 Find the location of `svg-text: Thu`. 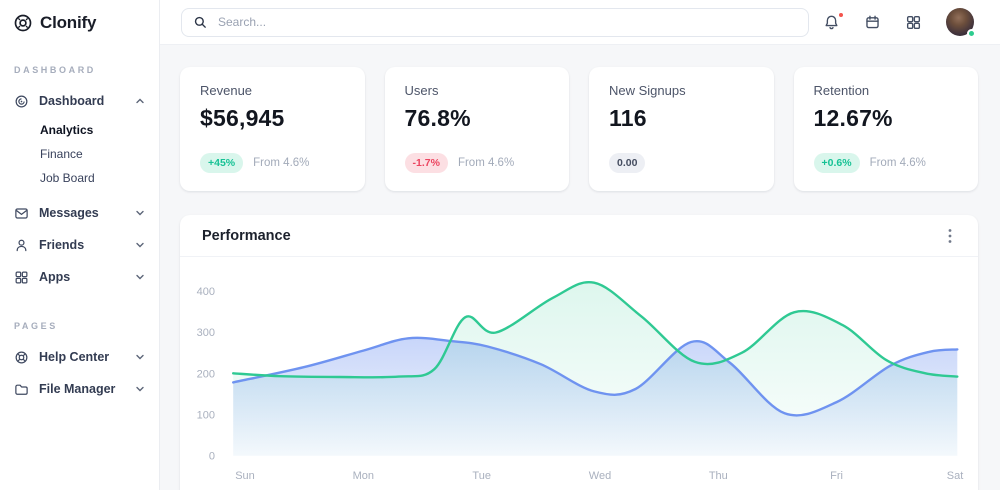

svg-text: Thu is located at coordinates (718, 476).